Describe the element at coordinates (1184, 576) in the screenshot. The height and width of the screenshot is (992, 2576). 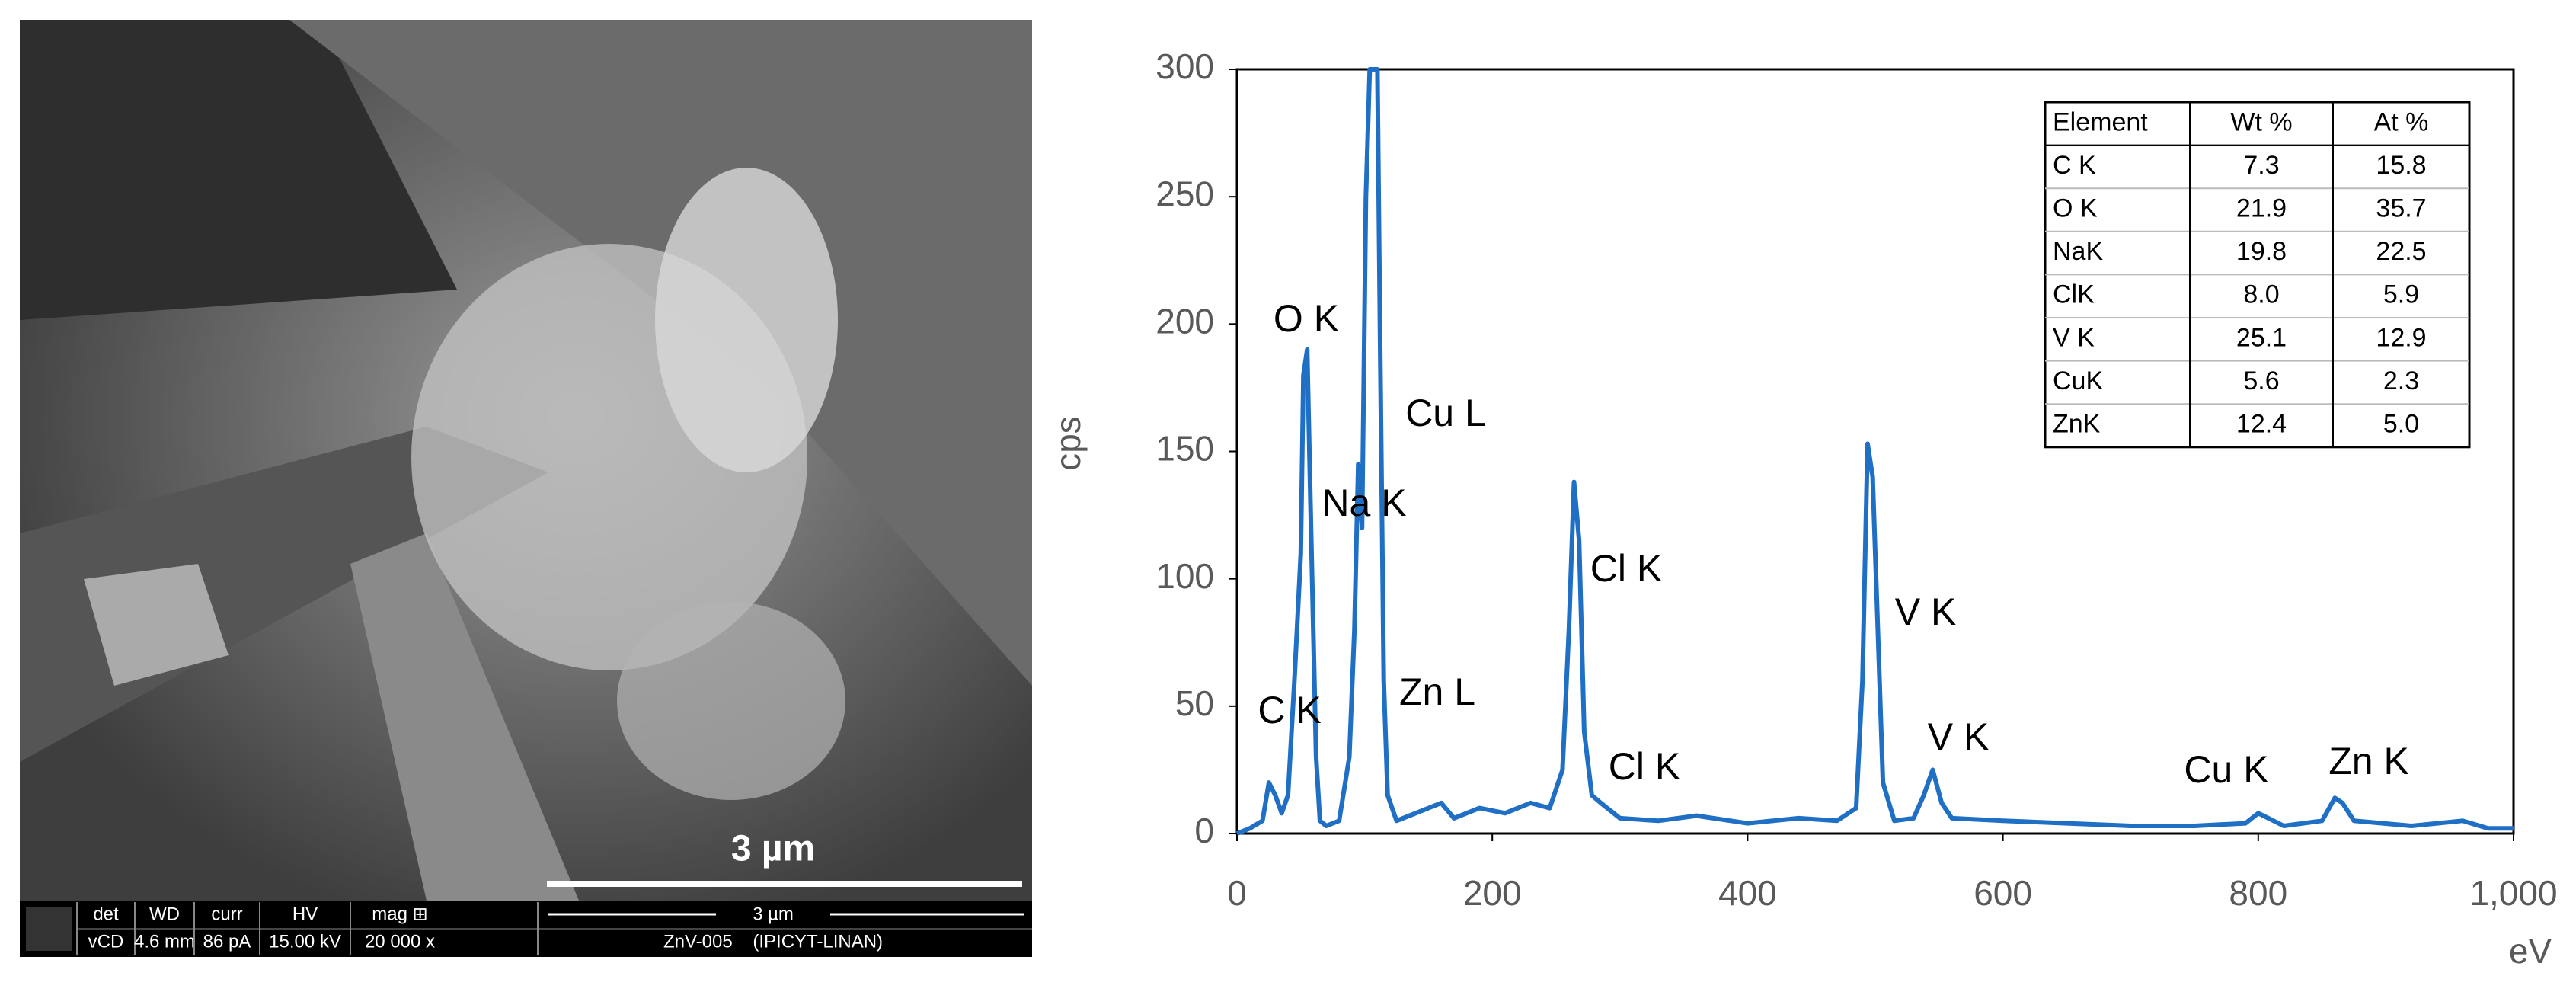
I see `y-tick-label: 100` at that location.